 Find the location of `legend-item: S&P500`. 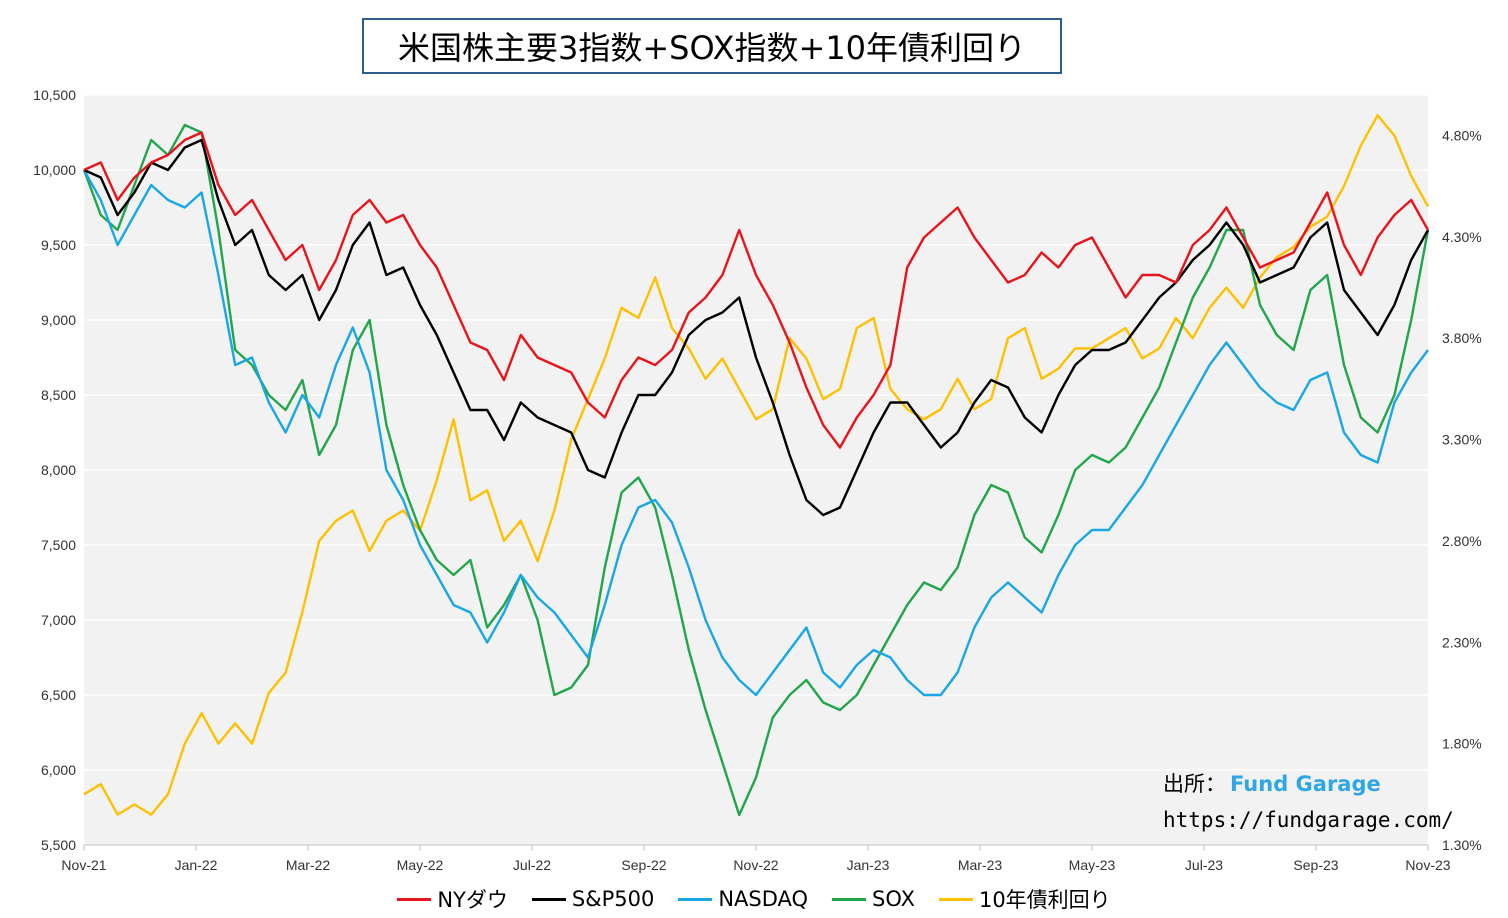

legend-item: S&P500 is located at coordinates (593, 899).